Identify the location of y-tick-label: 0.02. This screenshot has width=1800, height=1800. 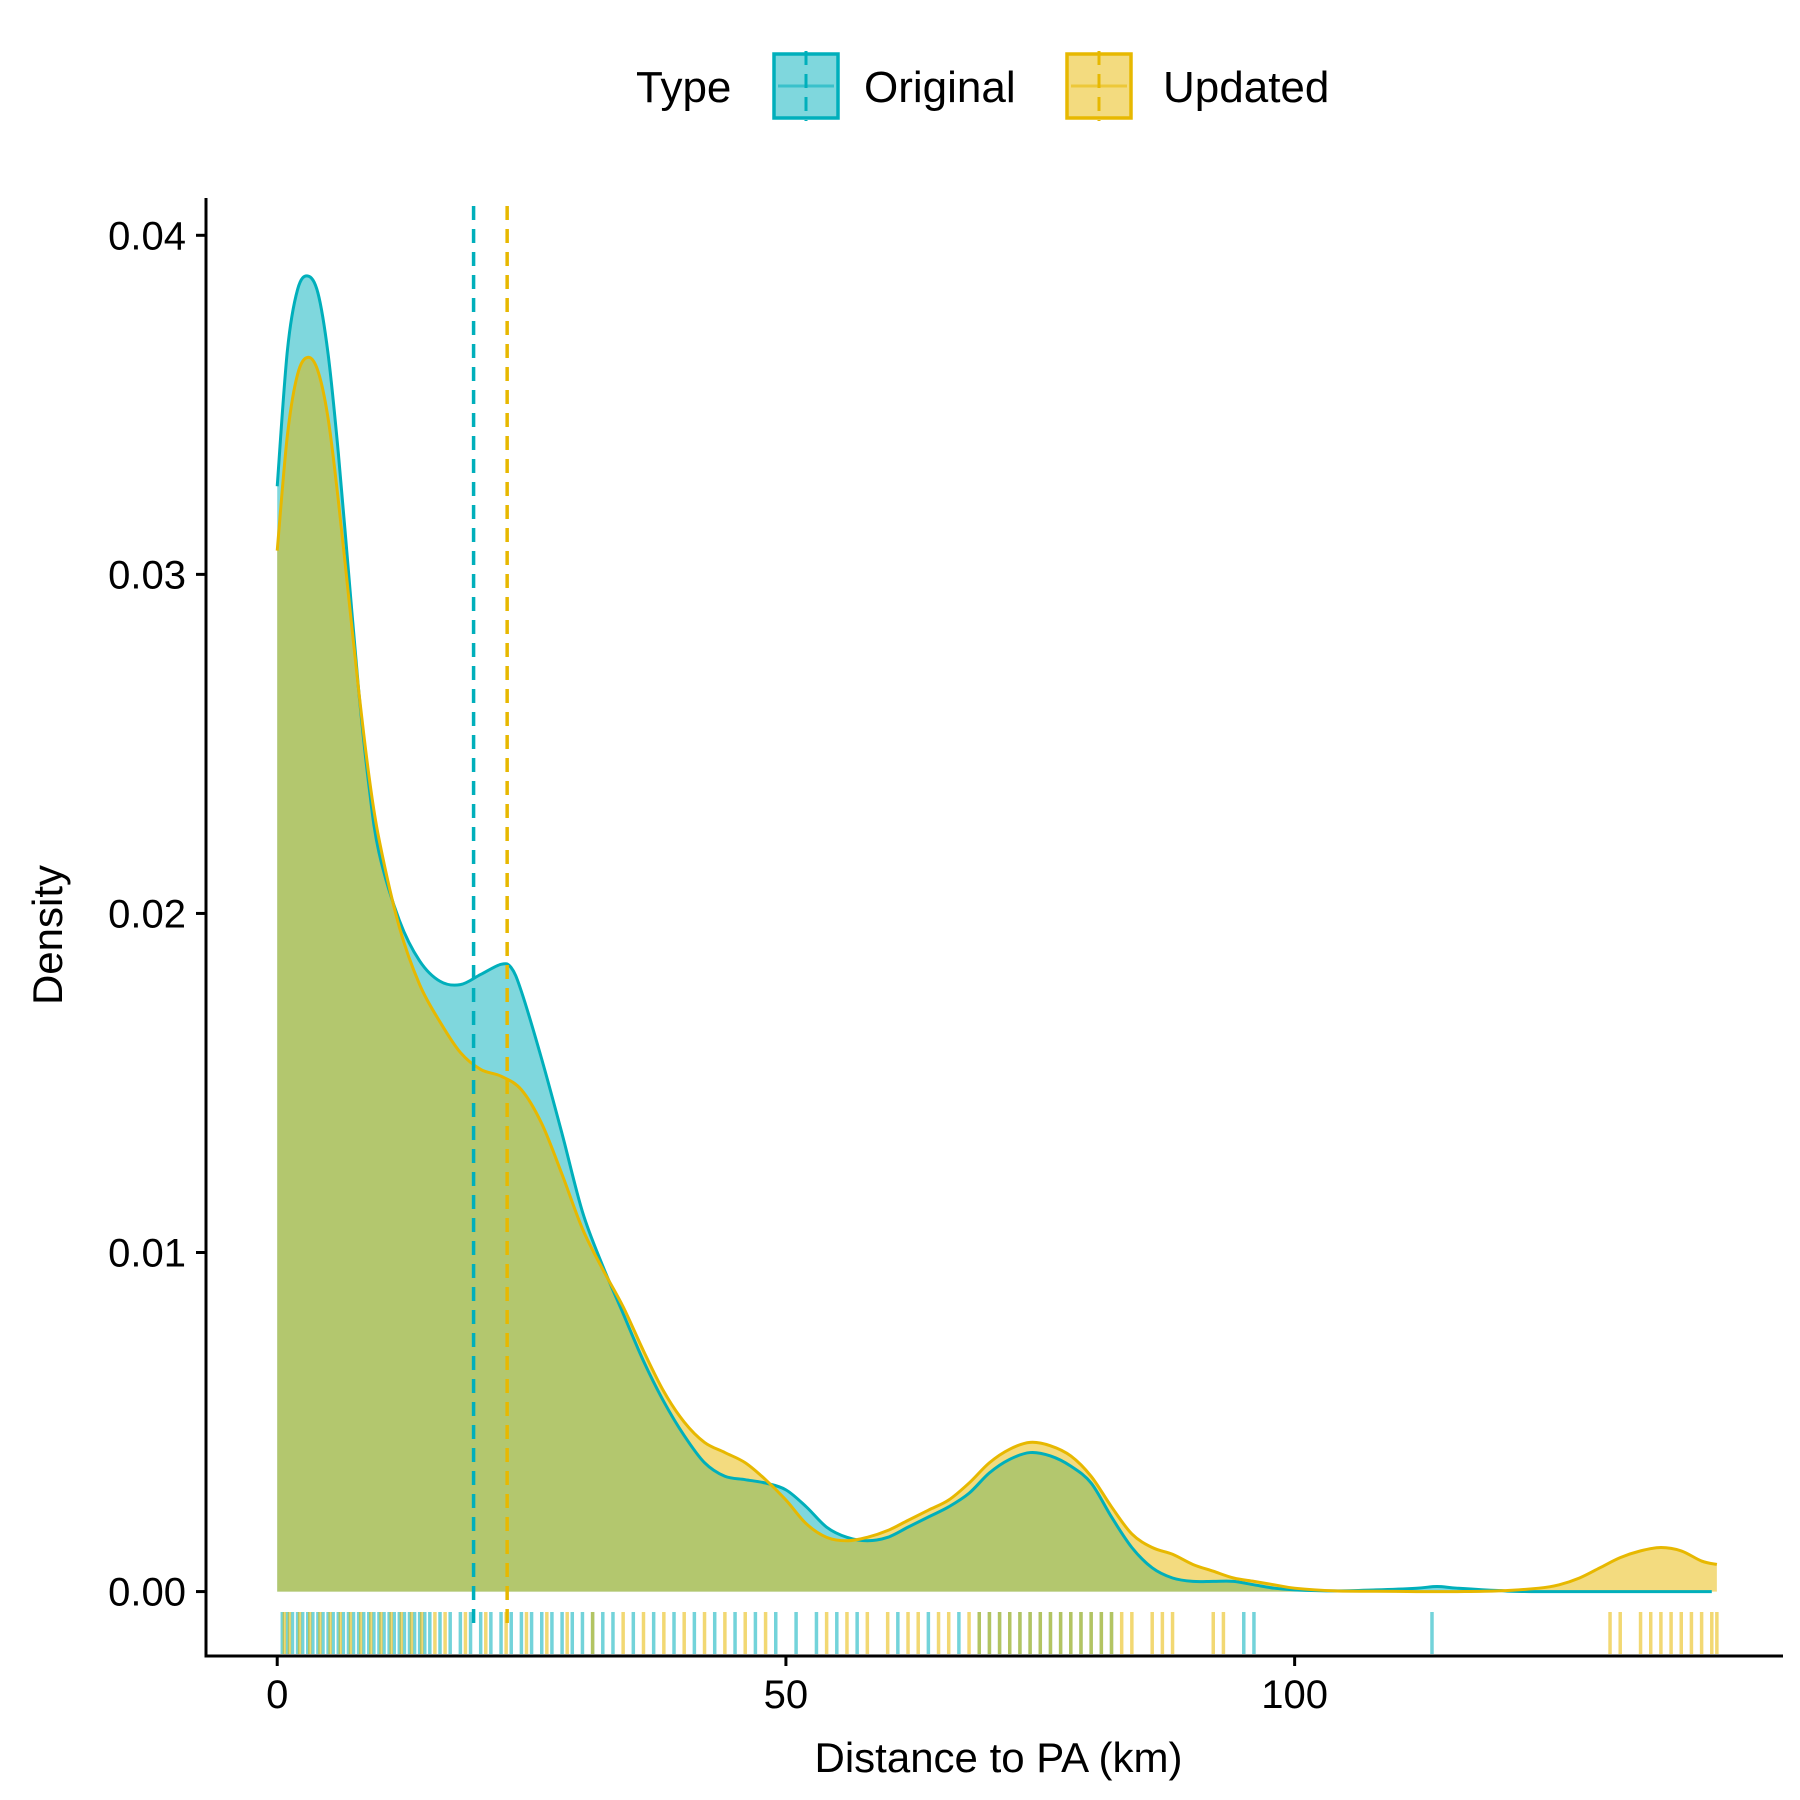
(147, 914).